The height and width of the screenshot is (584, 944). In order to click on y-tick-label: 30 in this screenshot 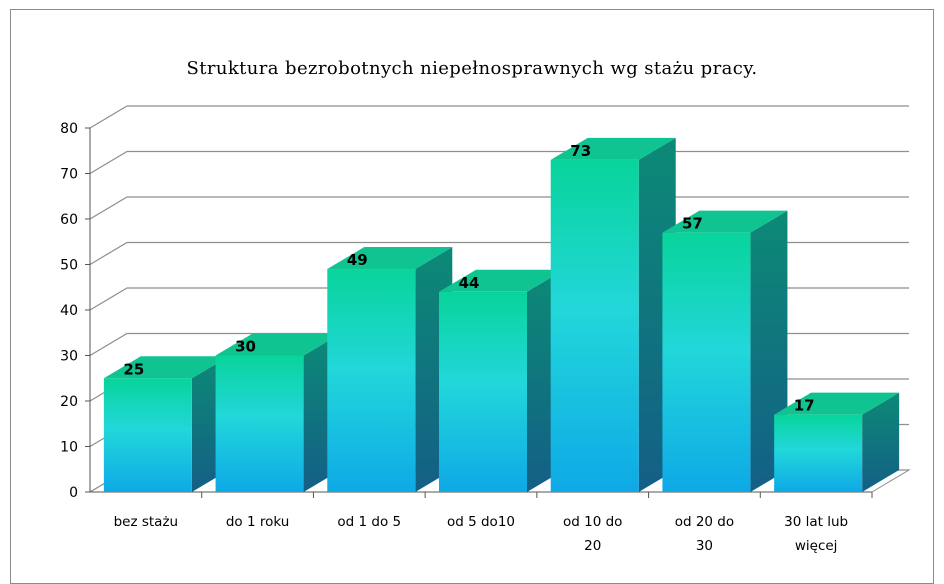, I will do `click(69, 357)`.